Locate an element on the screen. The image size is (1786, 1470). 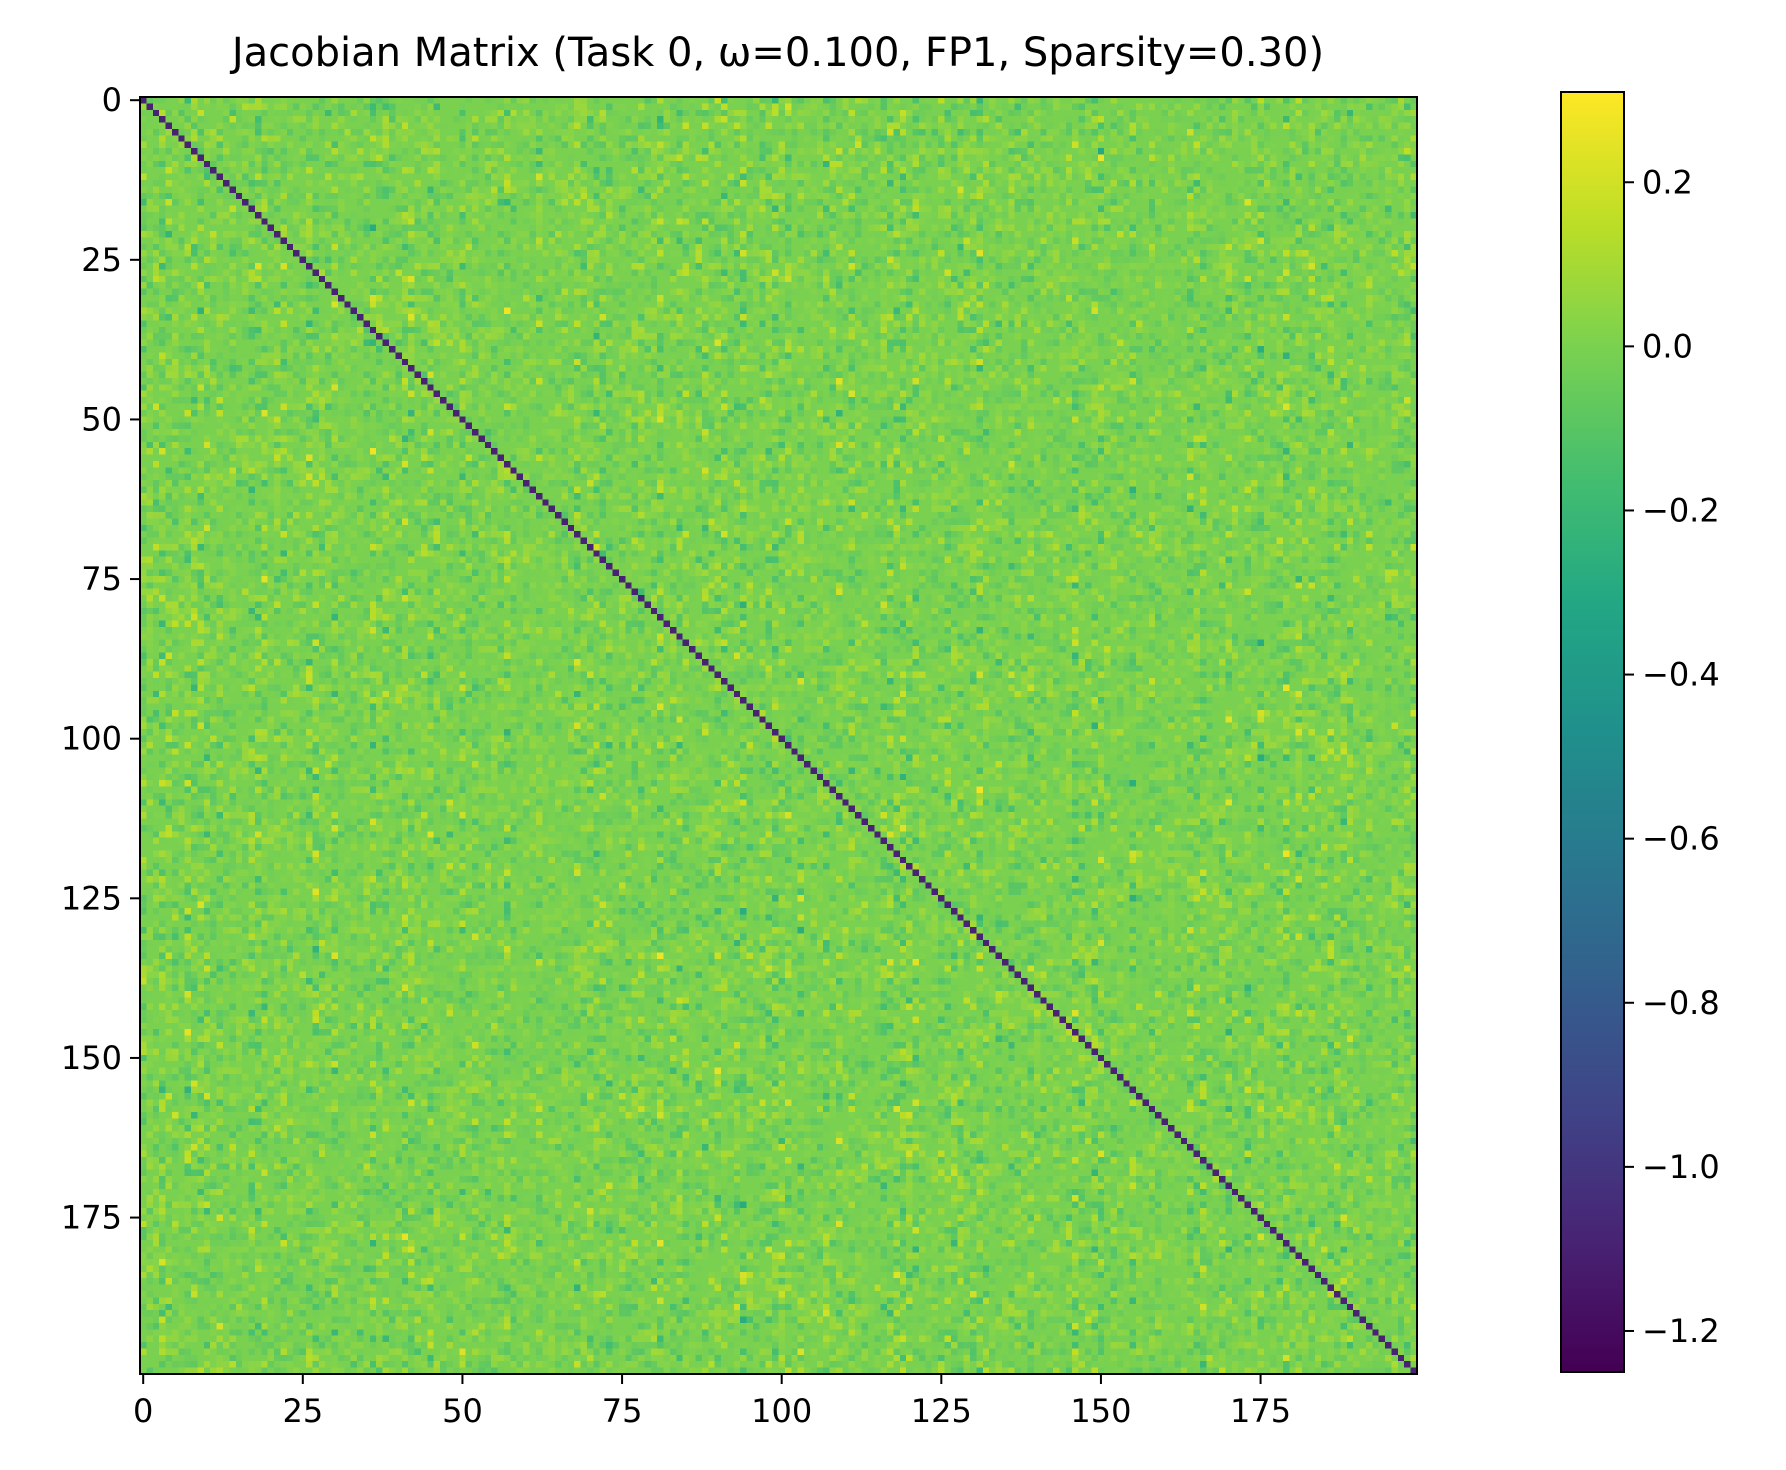
colorbar-frame is located at coordinates (1592, 732).